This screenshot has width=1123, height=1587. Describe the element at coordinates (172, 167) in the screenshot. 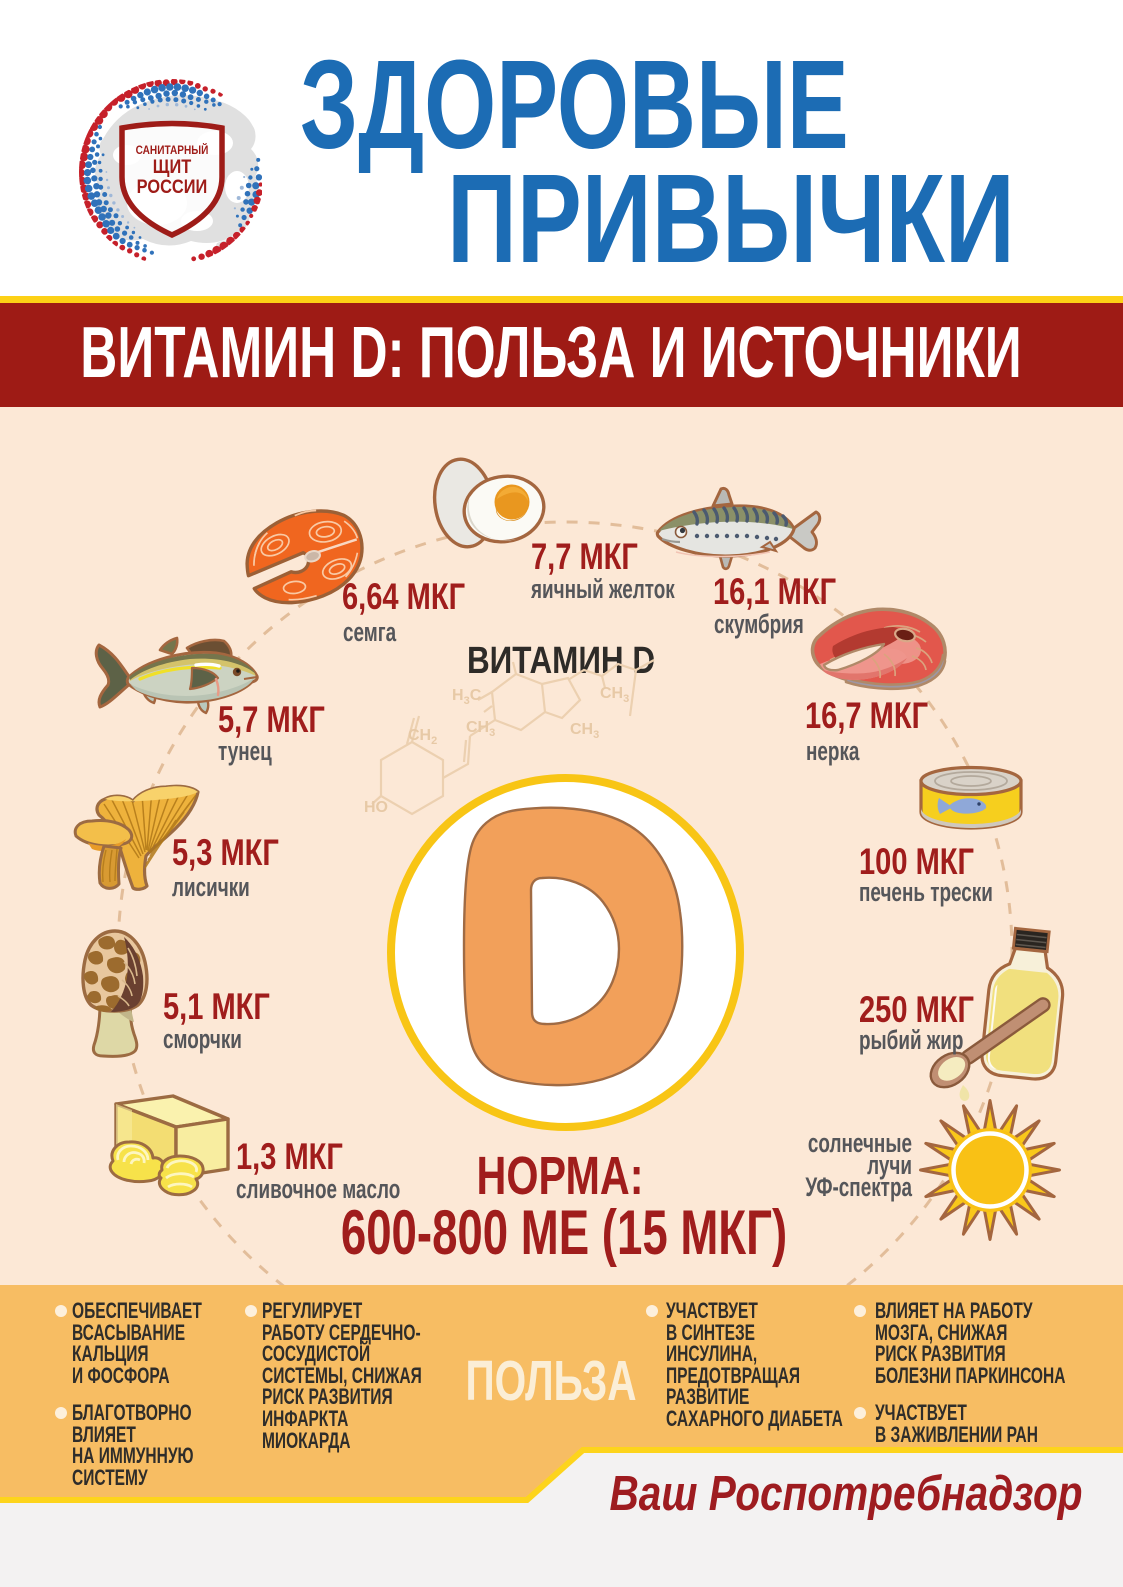

I see `svg-text: ЩИТ` at that location.